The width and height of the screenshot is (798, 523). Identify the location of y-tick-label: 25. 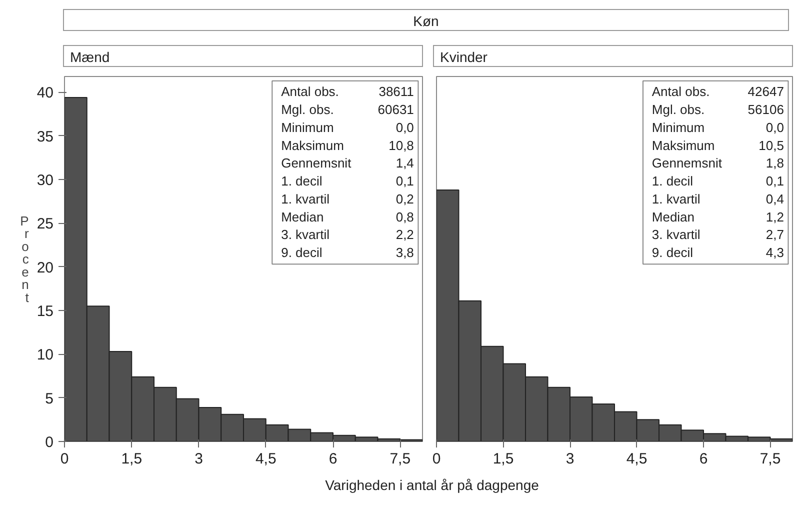
(45, 224).